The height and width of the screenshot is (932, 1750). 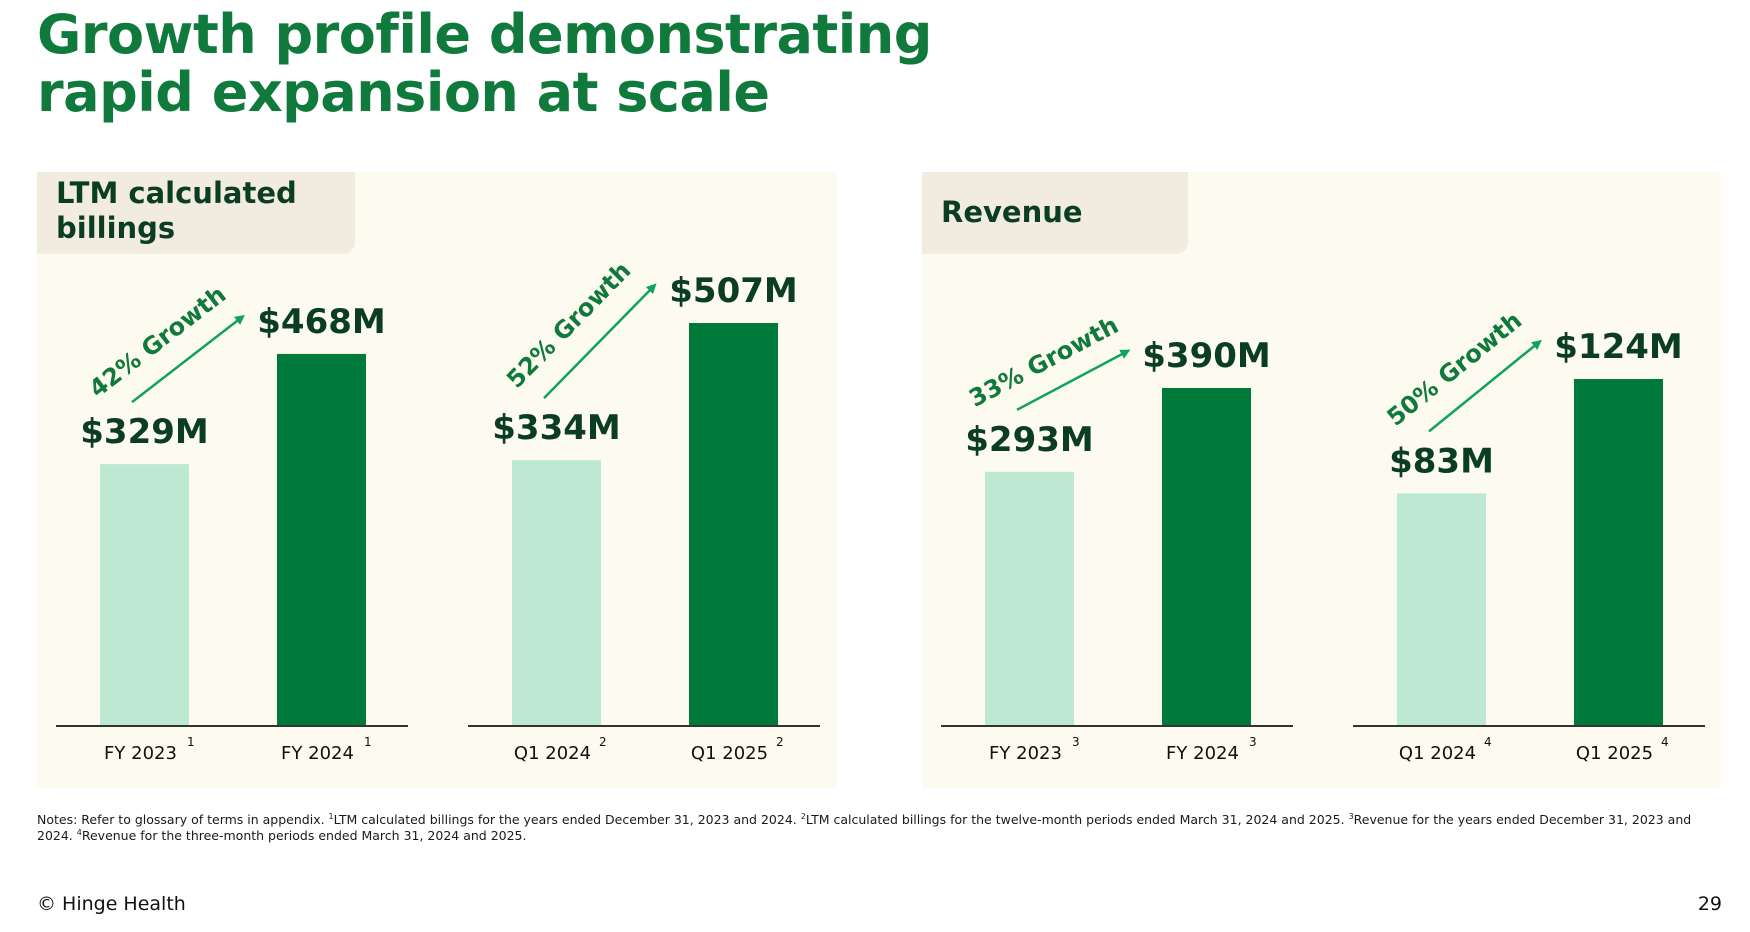 What do you see at coordinates (1253, 742) in the screenshot?
I see `footnote-marker-fy-2024: 3` at bounding box center [1253, 742].